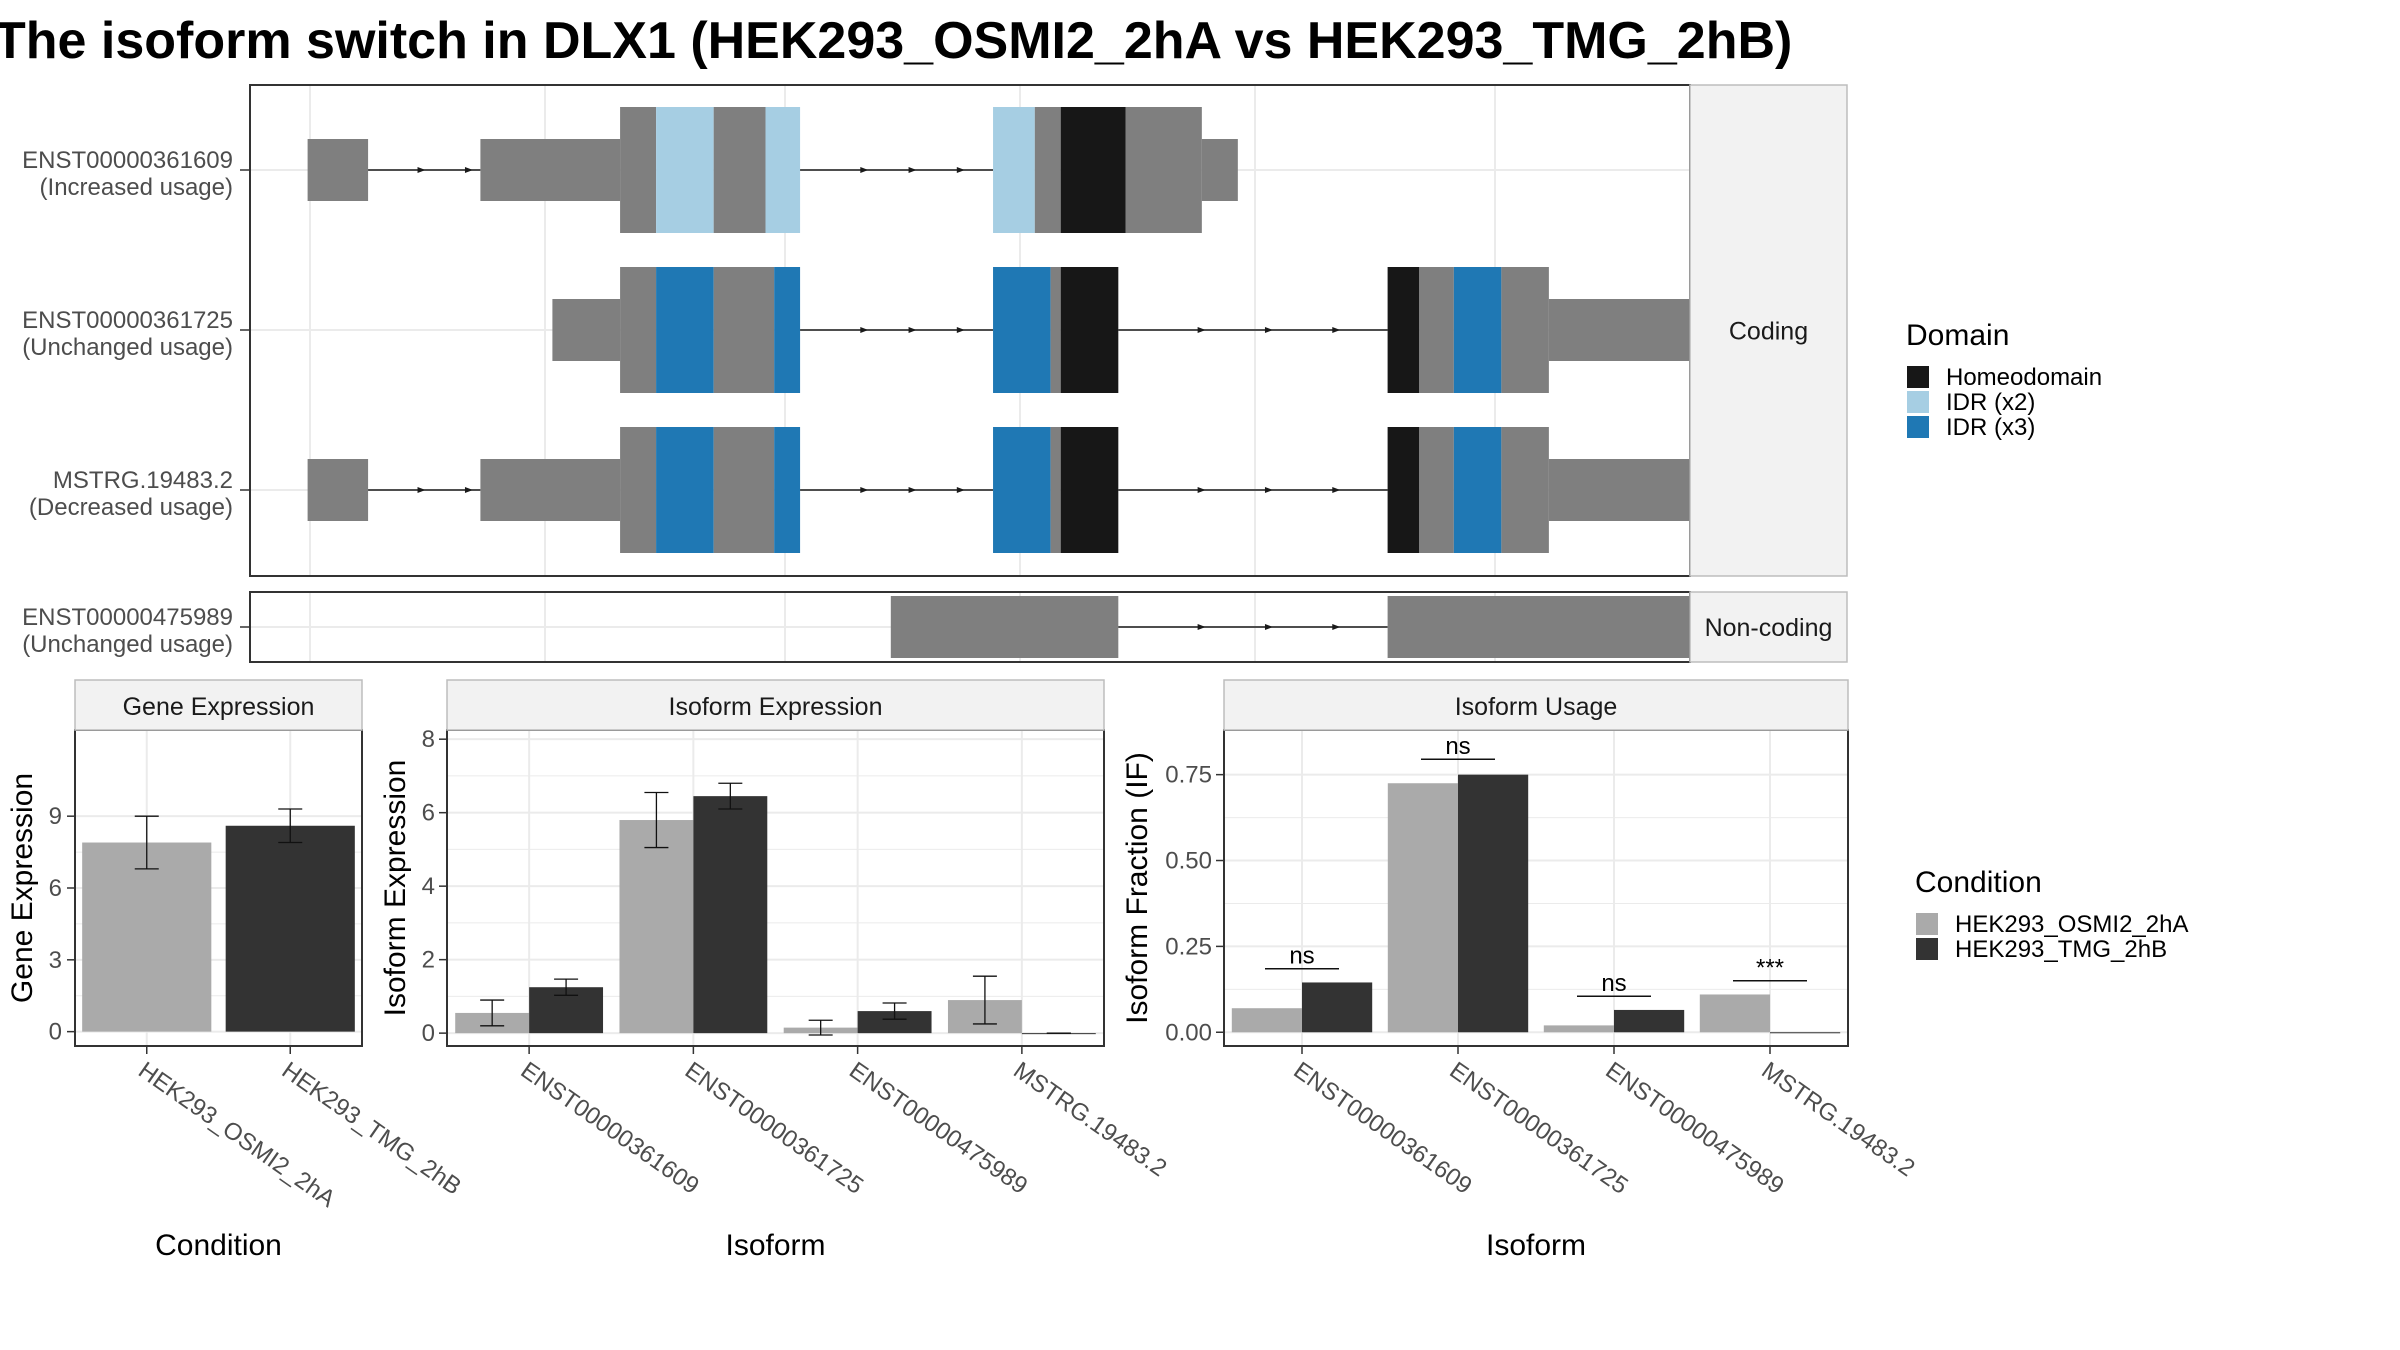 This screenshot has height=1350, width=2400. What do you see at coordinates (1805, 1033) in the screenshot?
I see `bar-HEK293_TMG_2hB-MSTRG.19483.2` at bounding box center [1805, 1033].